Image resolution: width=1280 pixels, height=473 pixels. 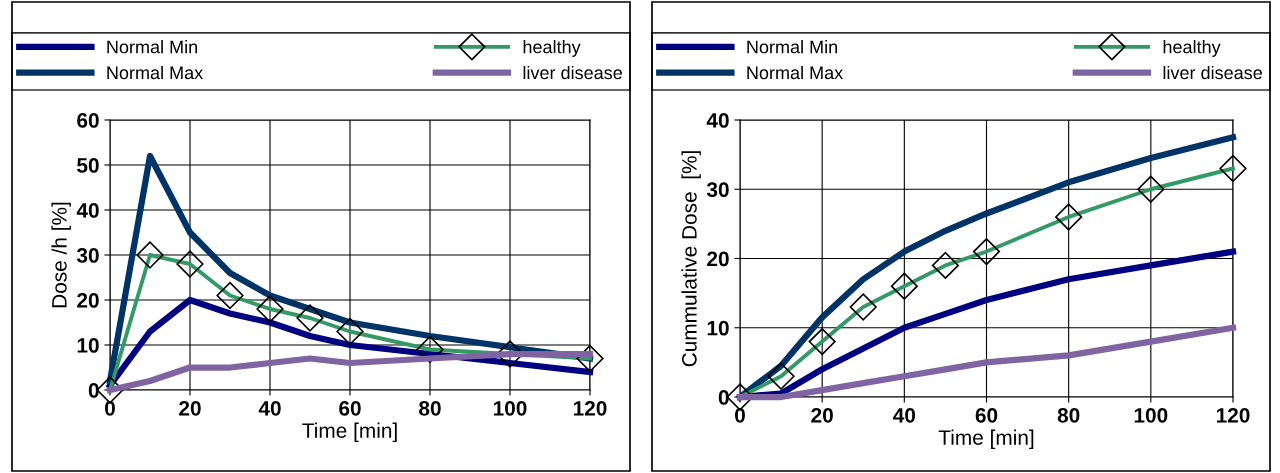 I want to click on y-axis-title: Cummulative Dose [%], so click(x=691, y=259).